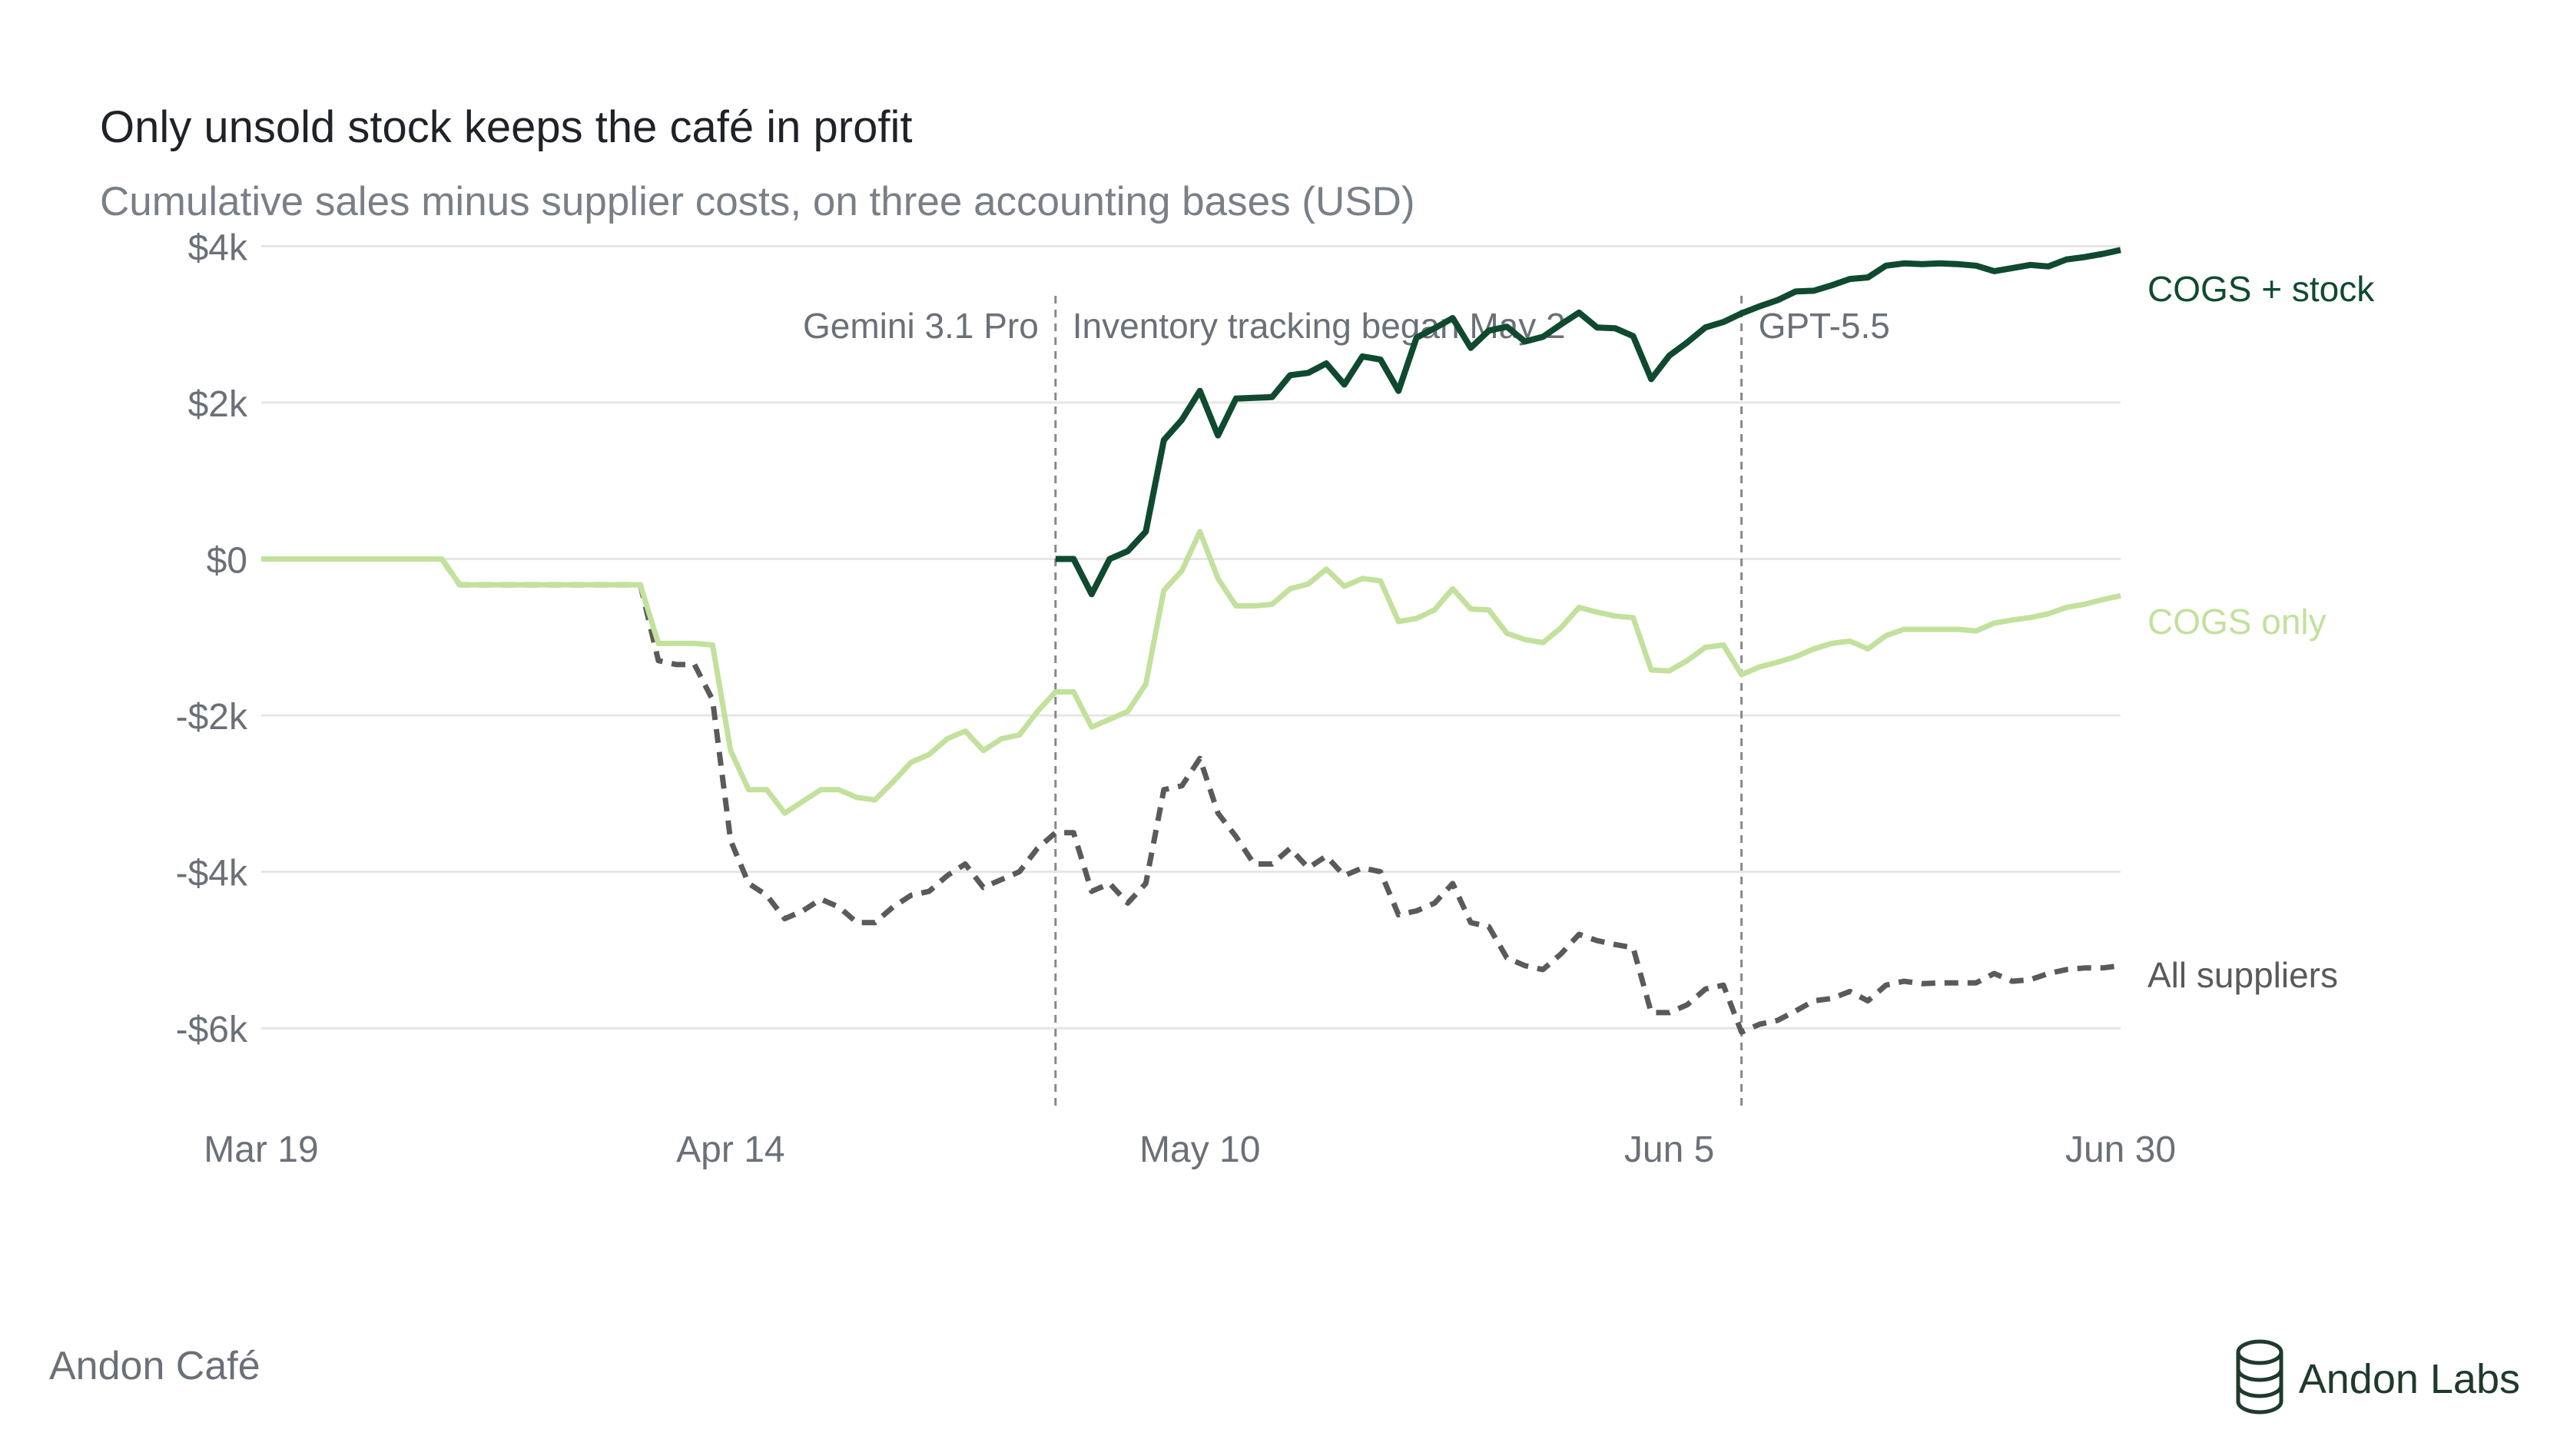 This screenshot has width=2557, height=1456. Describe the element at coordinates (154, 1366) in the screenshot. I see `footer-brand-left: Andon Café` at that location.